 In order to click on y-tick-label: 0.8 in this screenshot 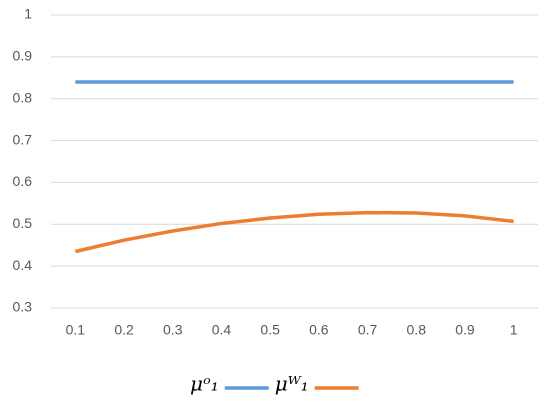, I will do `click(23, 97)`.